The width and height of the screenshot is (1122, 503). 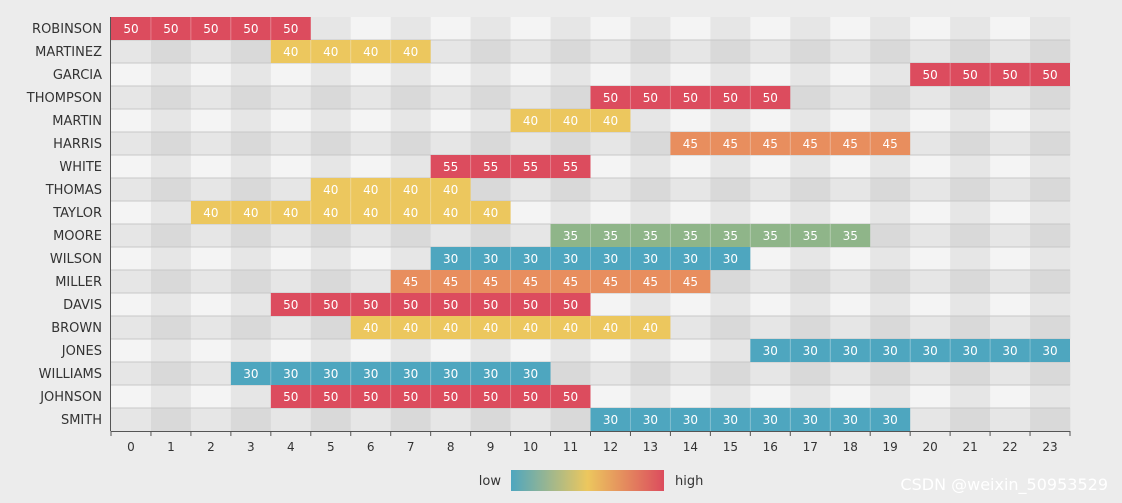 What do you see at coordinates (587, 480) in the screenshot?
I see `legend-gradient-bar` at bounding box center [587, 480].